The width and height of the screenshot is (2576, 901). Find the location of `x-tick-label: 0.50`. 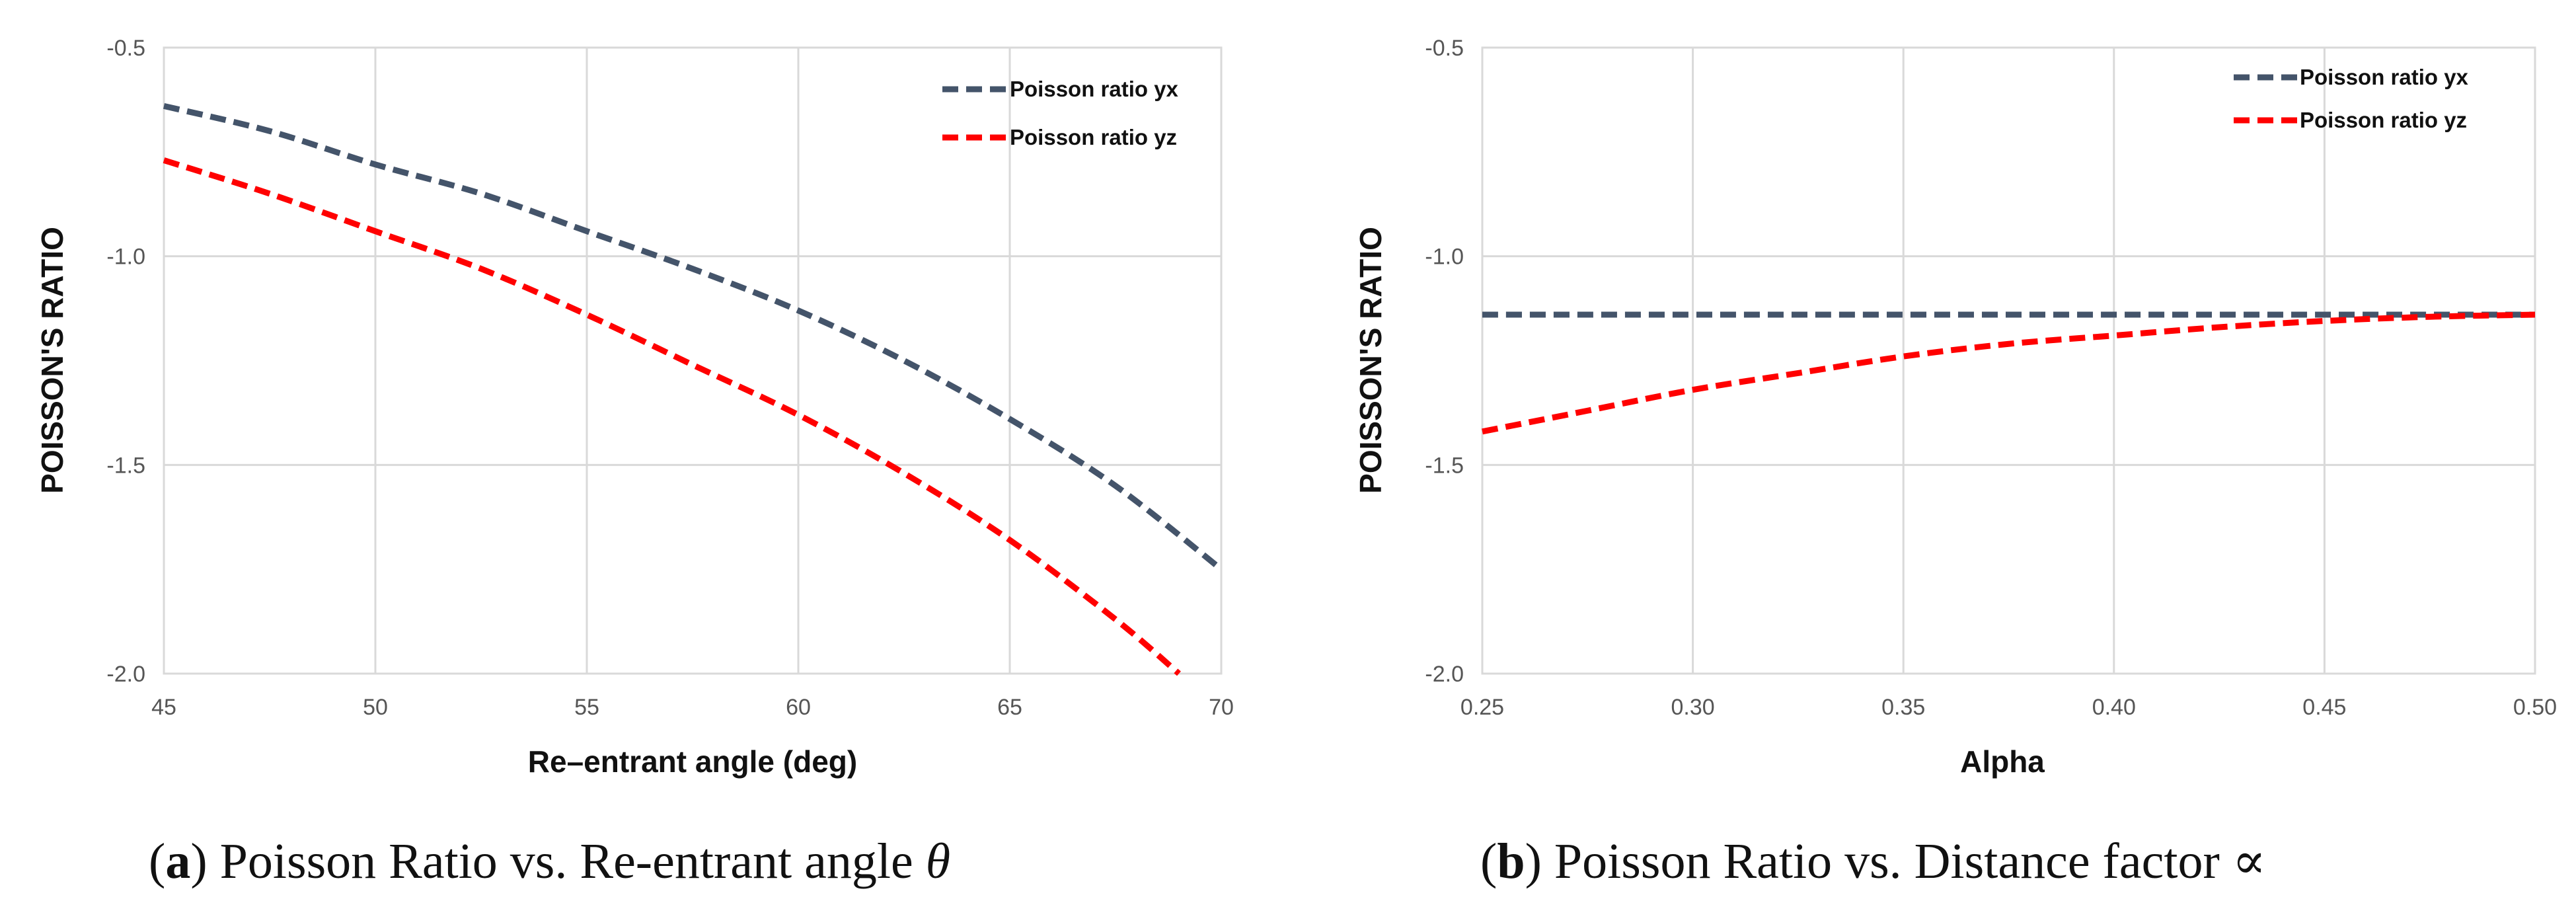

x-tick-label: 0.50 is located at coordinates (2535, 707).